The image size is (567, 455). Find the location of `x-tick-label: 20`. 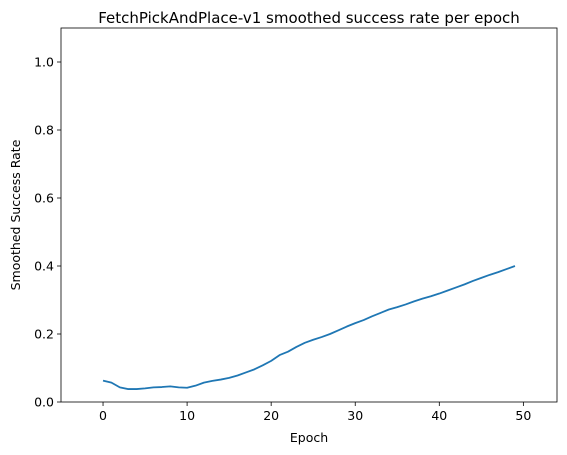

x-tick-label: 20 is located at coordinates (271, 415).